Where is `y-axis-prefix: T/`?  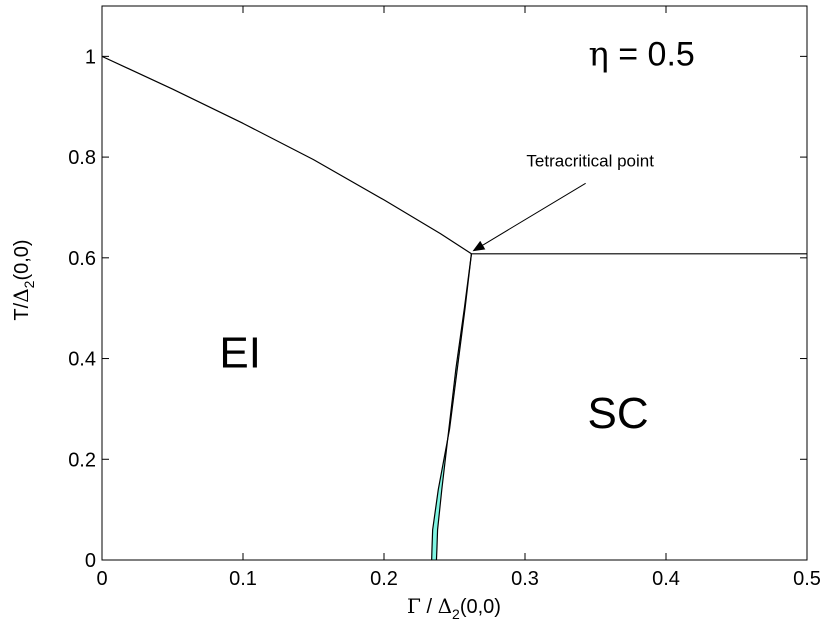
y-axis-prefix: T/ is located at coordinates (22, 311).